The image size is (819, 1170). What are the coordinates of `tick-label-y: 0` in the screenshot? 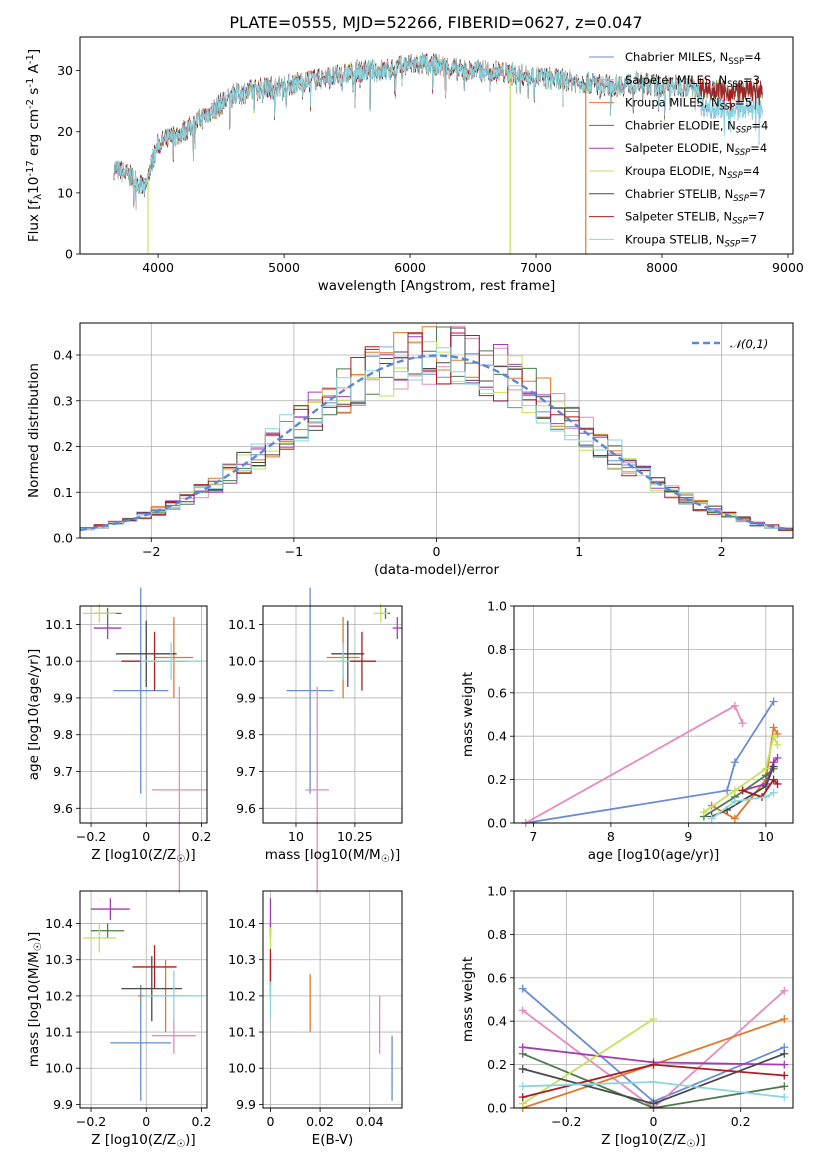 It's located at (69, 254).